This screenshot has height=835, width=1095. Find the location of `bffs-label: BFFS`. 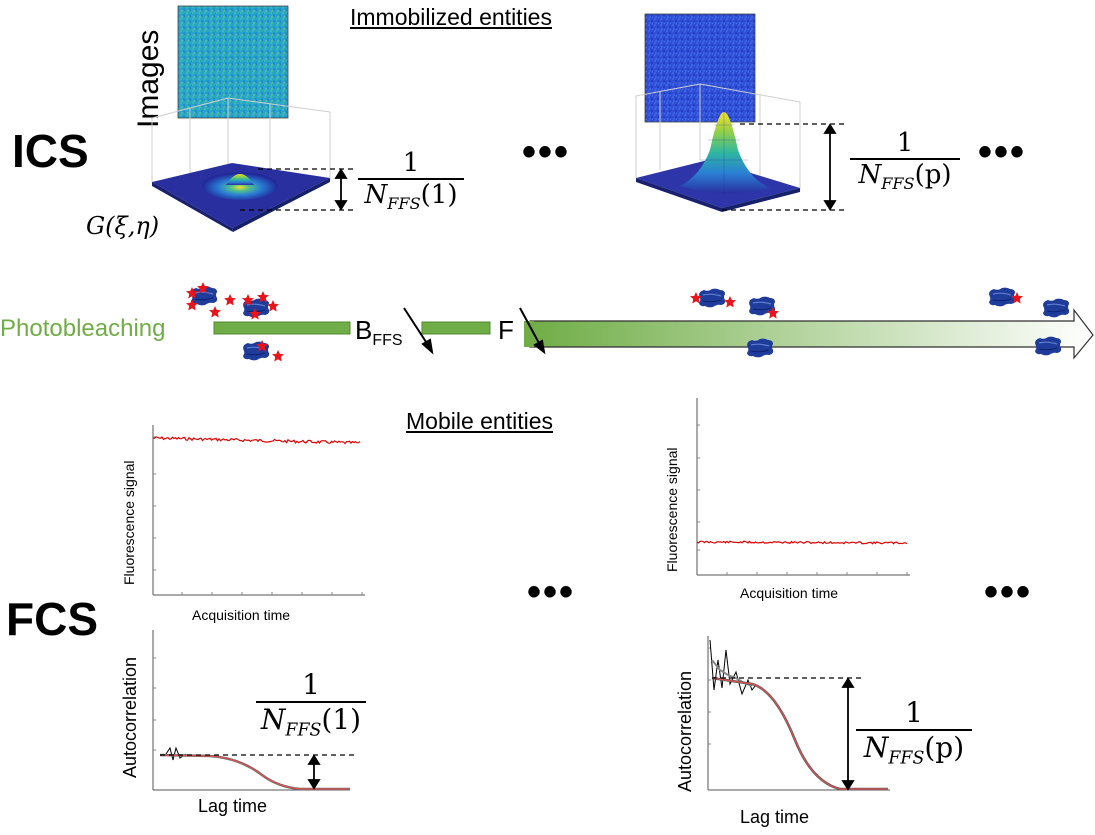

bffs-label: BFFS is located at coordinates (379, 332).